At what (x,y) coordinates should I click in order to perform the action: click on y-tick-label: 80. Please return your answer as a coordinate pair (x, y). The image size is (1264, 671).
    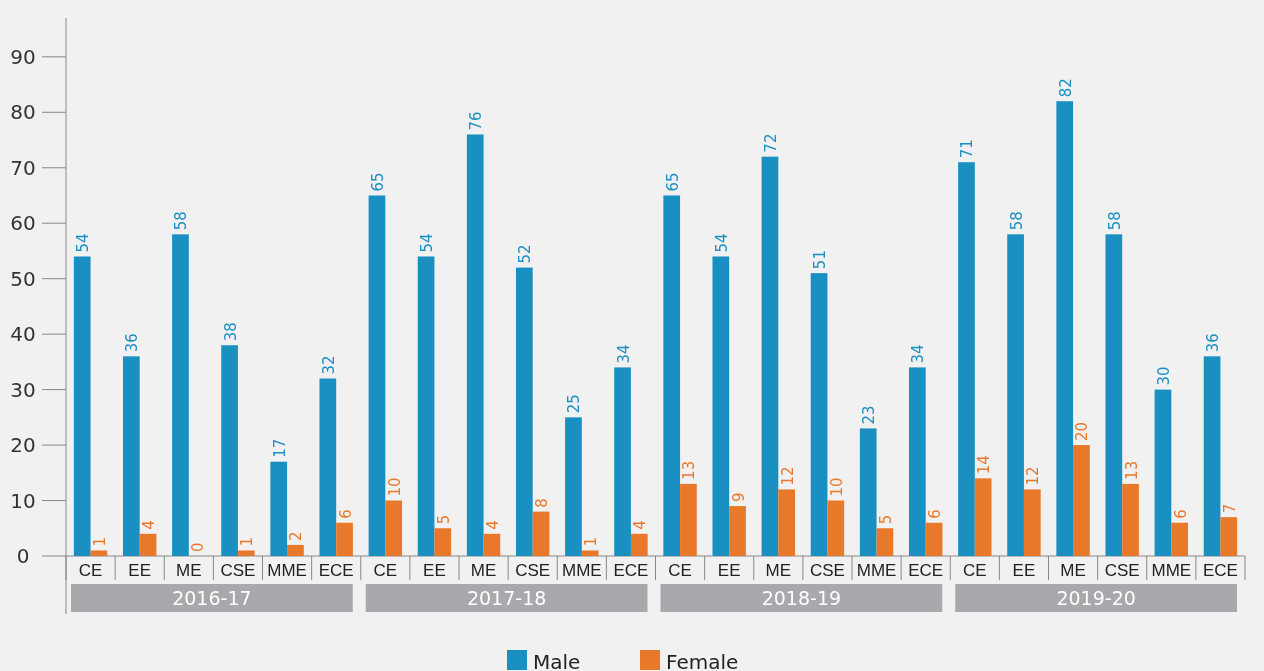
    Looking at the image, I should click on (23, 112).